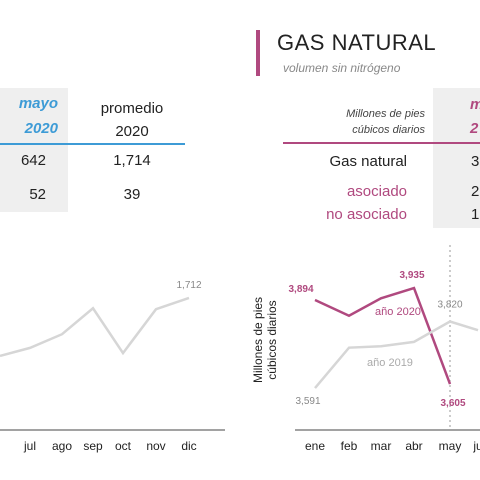  I want to click on gas-units-line2: cúbicos diarios, so click(388, 130).